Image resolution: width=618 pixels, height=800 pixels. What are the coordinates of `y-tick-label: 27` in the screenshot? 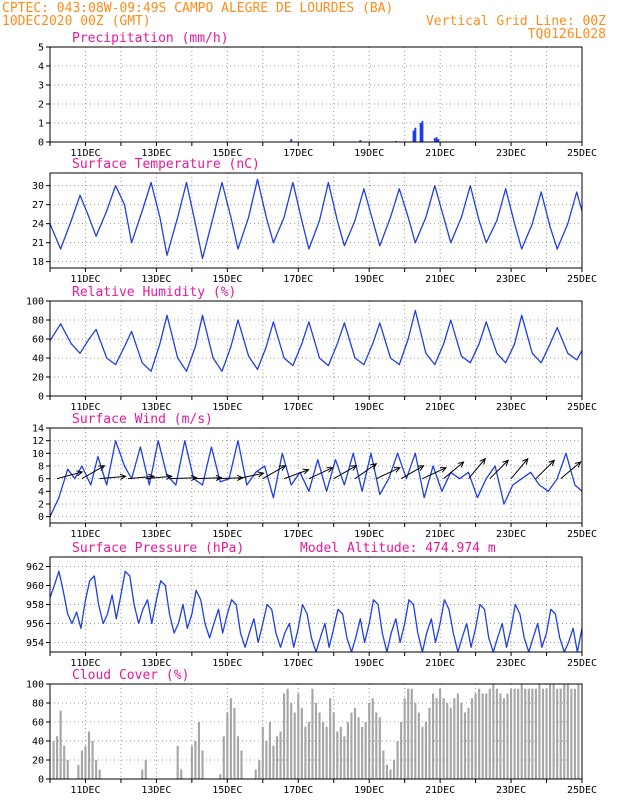 It's located at (38, 205).